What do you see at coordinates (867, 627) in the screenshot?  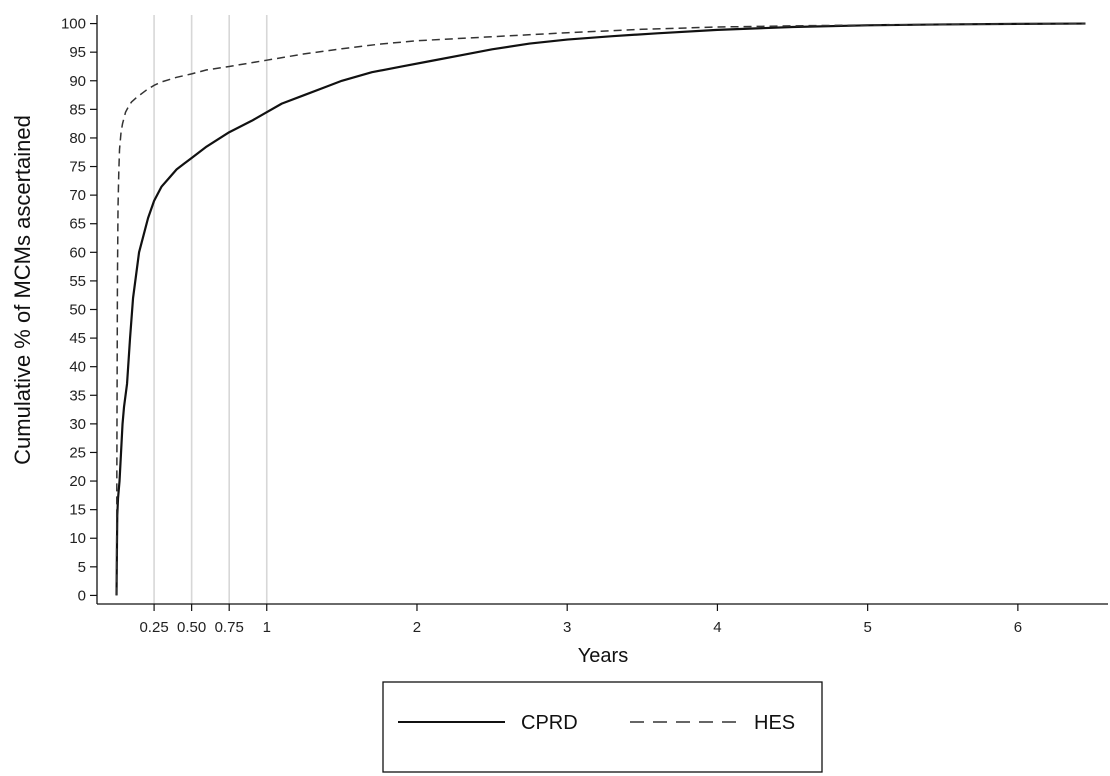 I see `x-tick-label: 5` at bounding box center [867, 627].